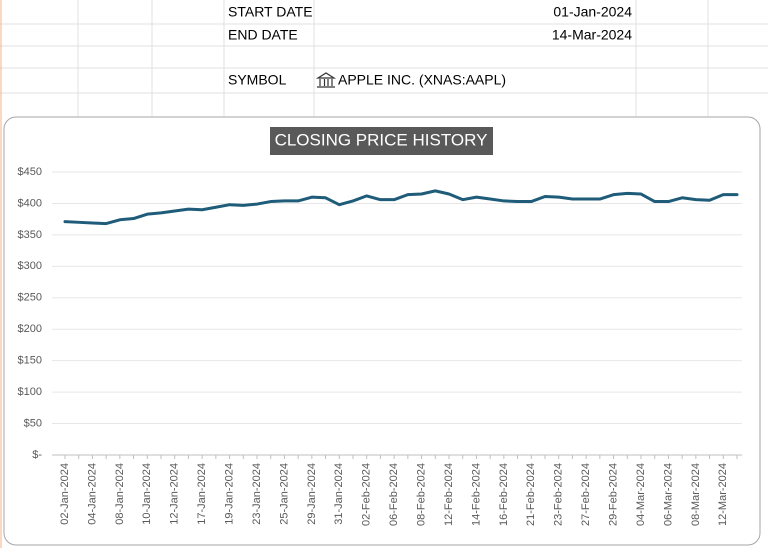  I want to click on title-box, so click(381, 141).